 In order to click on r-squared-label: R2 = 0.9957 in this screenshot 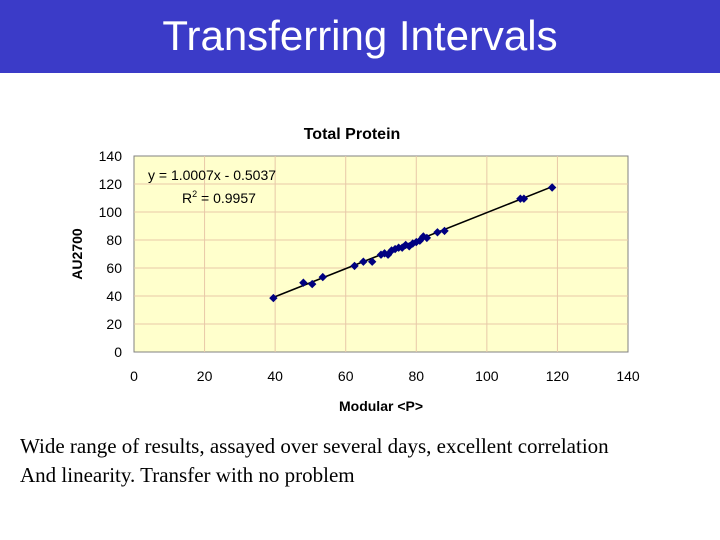, I will do `click(219, 197)`.